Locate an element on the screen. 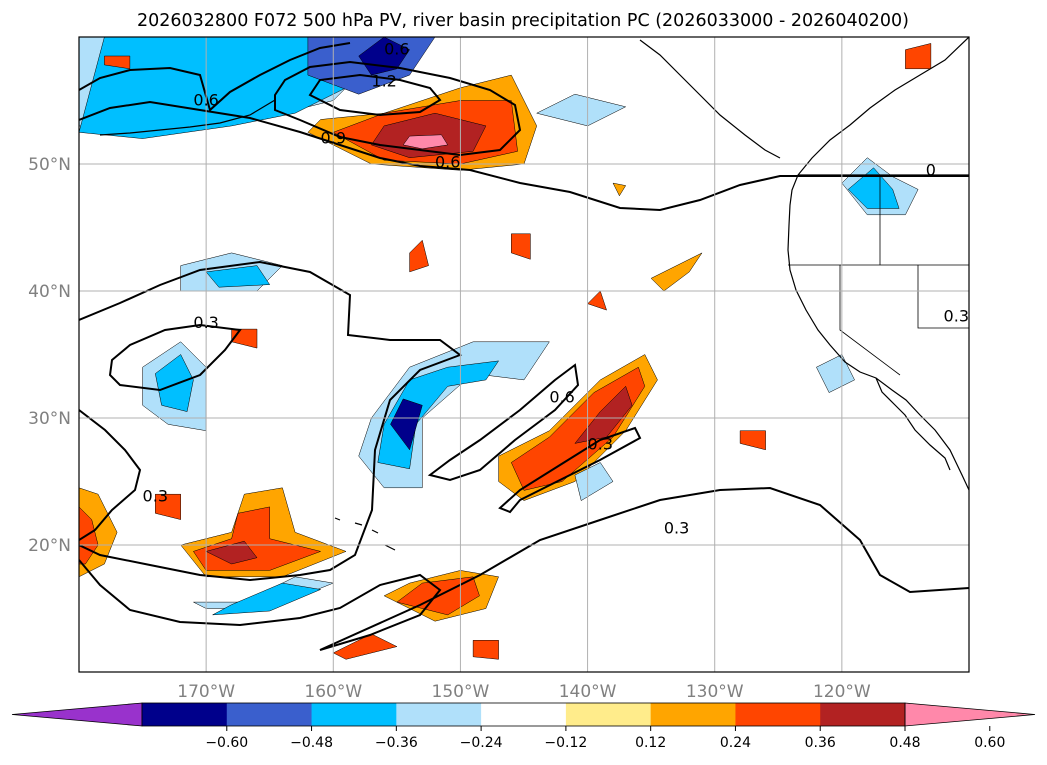 This screenshot has height=765, width=1047. pv-contour-0.3-west-loop is located at coordinates (175, 357).